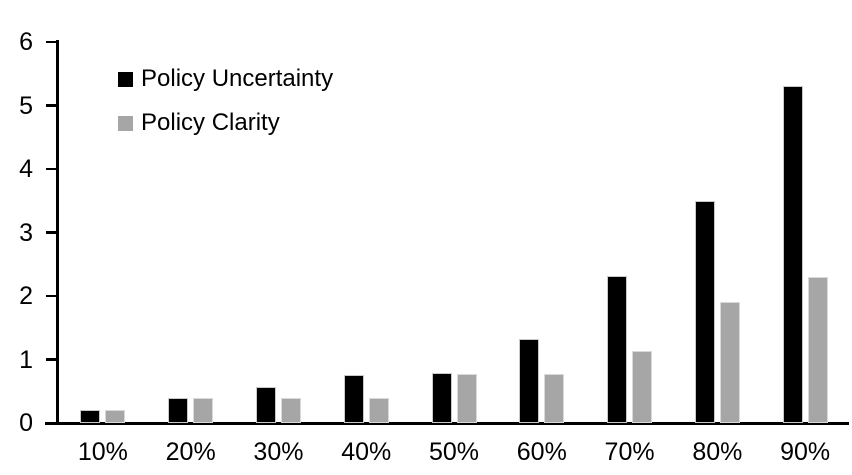  Describe the element at coordinates (125, 79) in the screenshot. I see `legend-swatch-policy-uncertainty` at that location.